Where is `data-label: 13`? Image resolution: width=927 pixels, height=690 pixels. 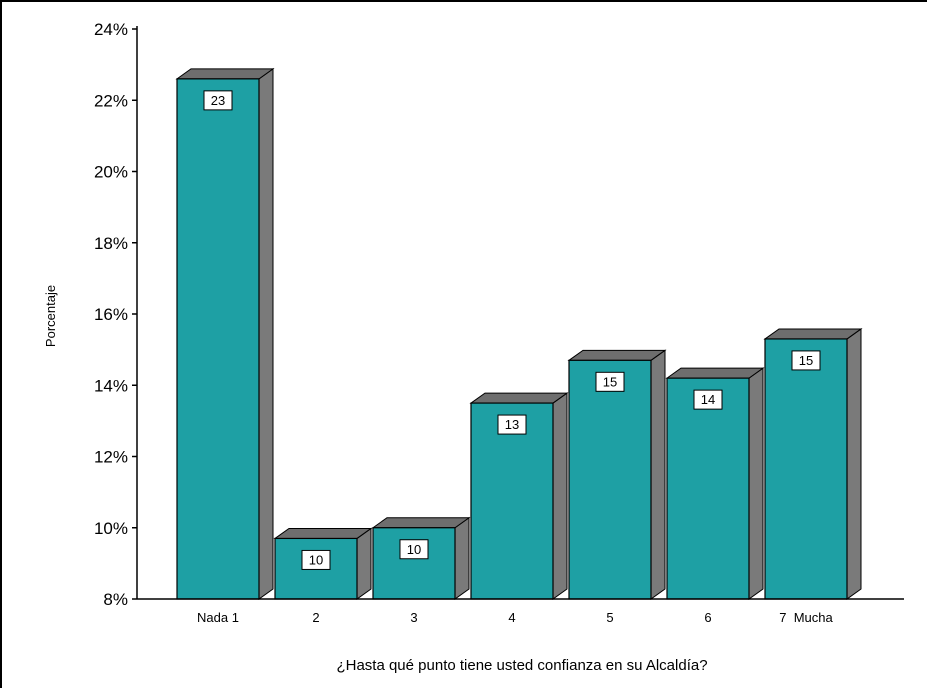
data-label: 13 is located at coordinates (512, 424).